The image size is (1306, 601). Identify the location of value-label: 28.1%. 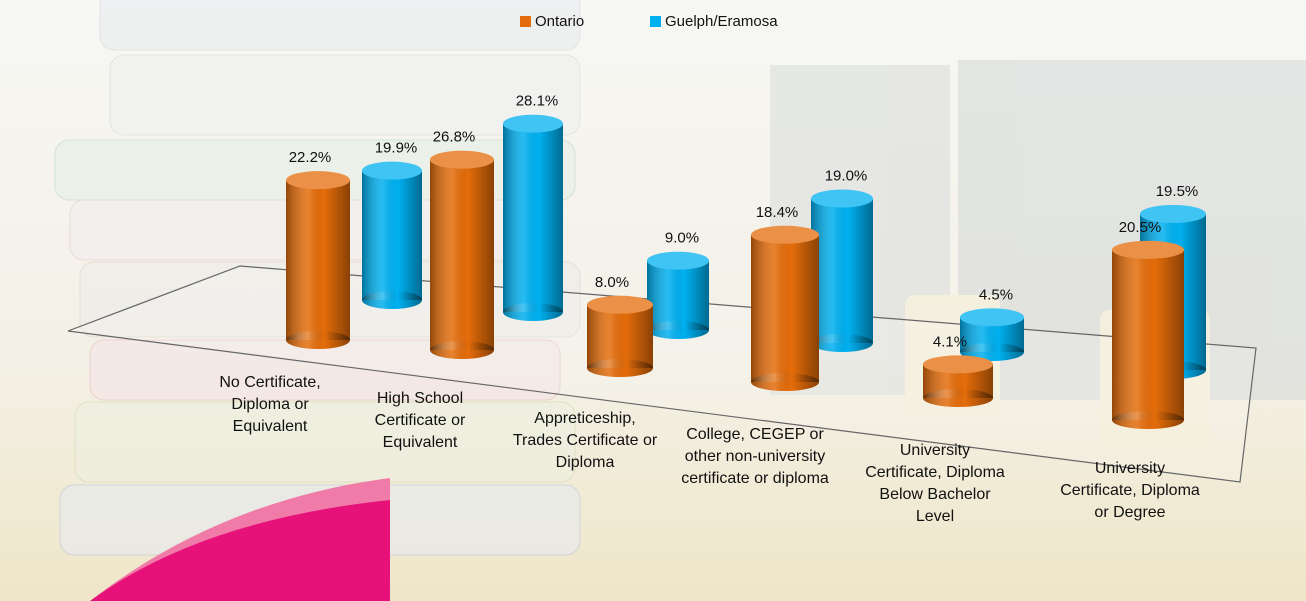
(537, 101).